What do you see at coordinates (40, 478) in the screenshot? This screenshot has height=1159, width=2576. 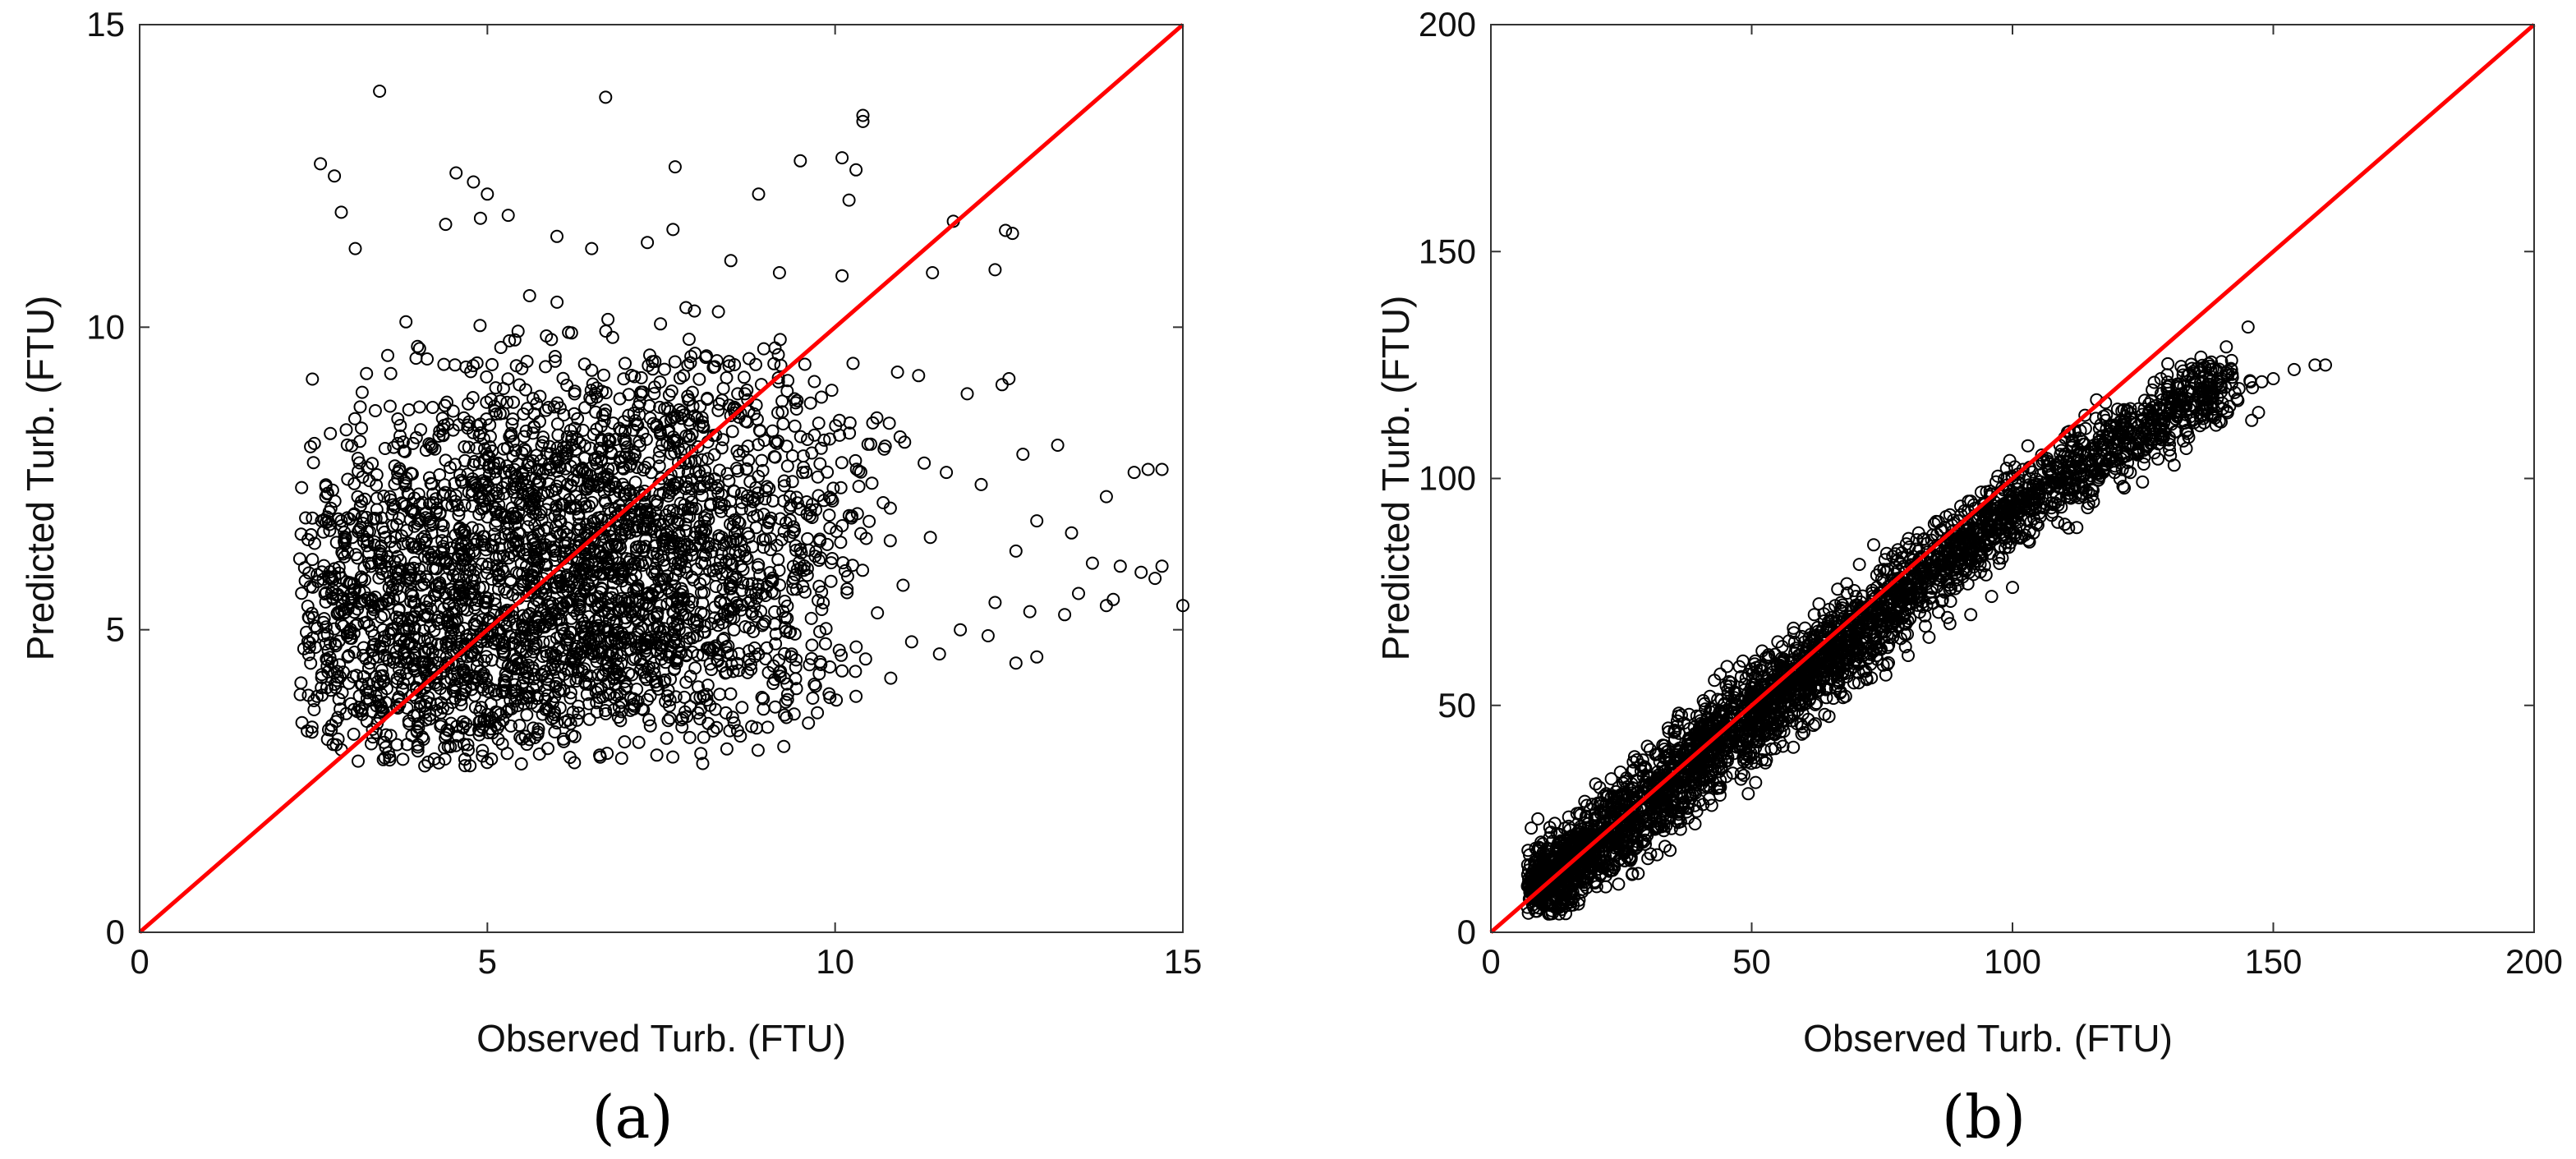 I see `panel-a-y-axis-label: Predicted Turb. (FTU)` at bounding box center [40, 478].